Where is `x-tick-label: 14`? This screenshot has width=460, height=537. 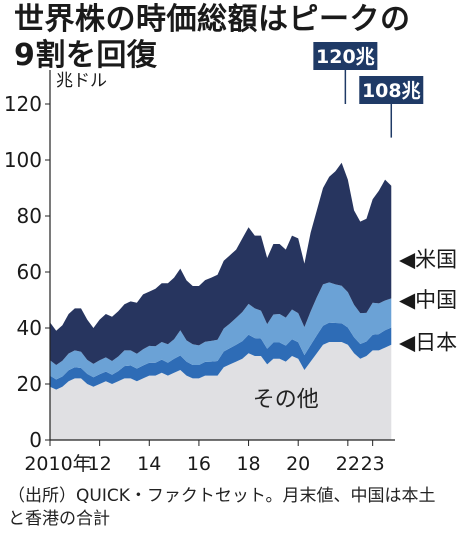
x-tick-label: 14 is located at coordinates (149, 464).